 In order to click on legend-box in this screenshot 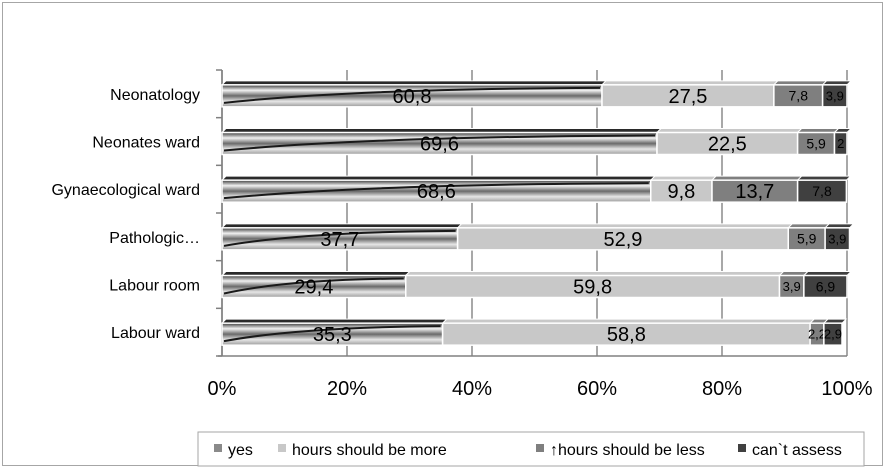, I will do `click(531, 449)`.